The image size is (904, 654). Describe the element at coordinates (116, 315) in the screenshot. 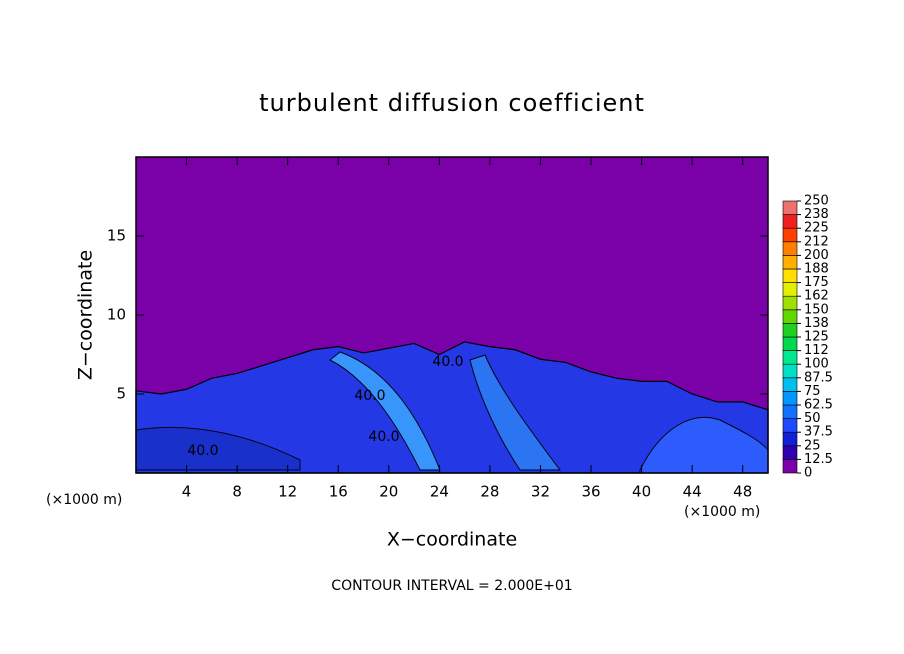

I see `y-tick-label: 10` at that location.